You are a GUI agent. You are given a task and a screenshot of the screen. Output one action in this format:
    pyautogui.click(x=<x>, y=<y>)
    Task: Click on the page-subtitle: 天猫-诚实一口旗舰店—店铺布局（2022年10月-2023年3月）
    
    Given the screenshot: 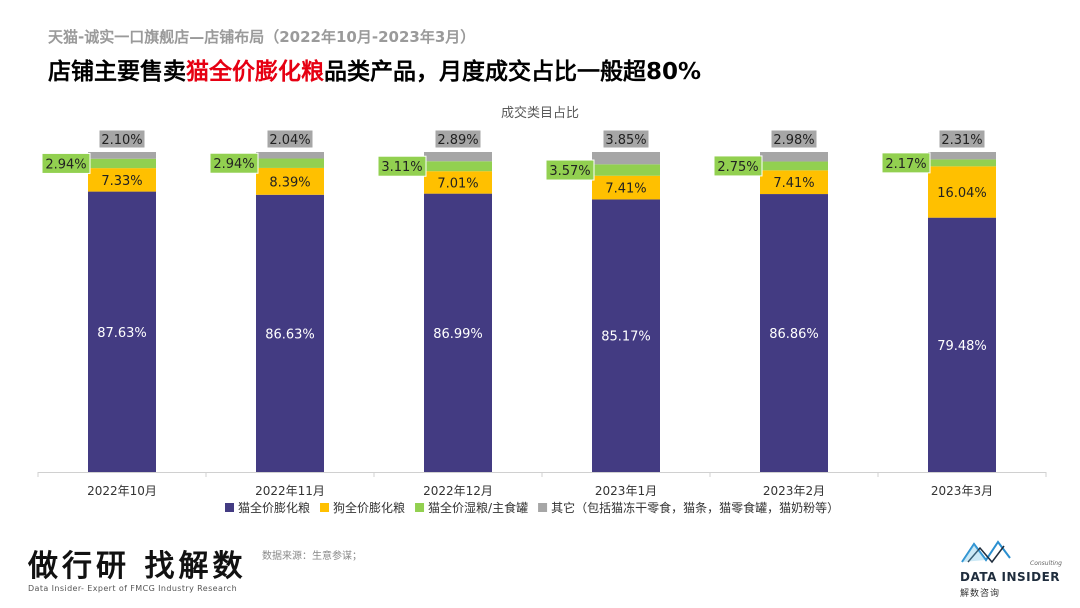 What is the action you would take?
    pyautogui.click(x=262, y=37)
    